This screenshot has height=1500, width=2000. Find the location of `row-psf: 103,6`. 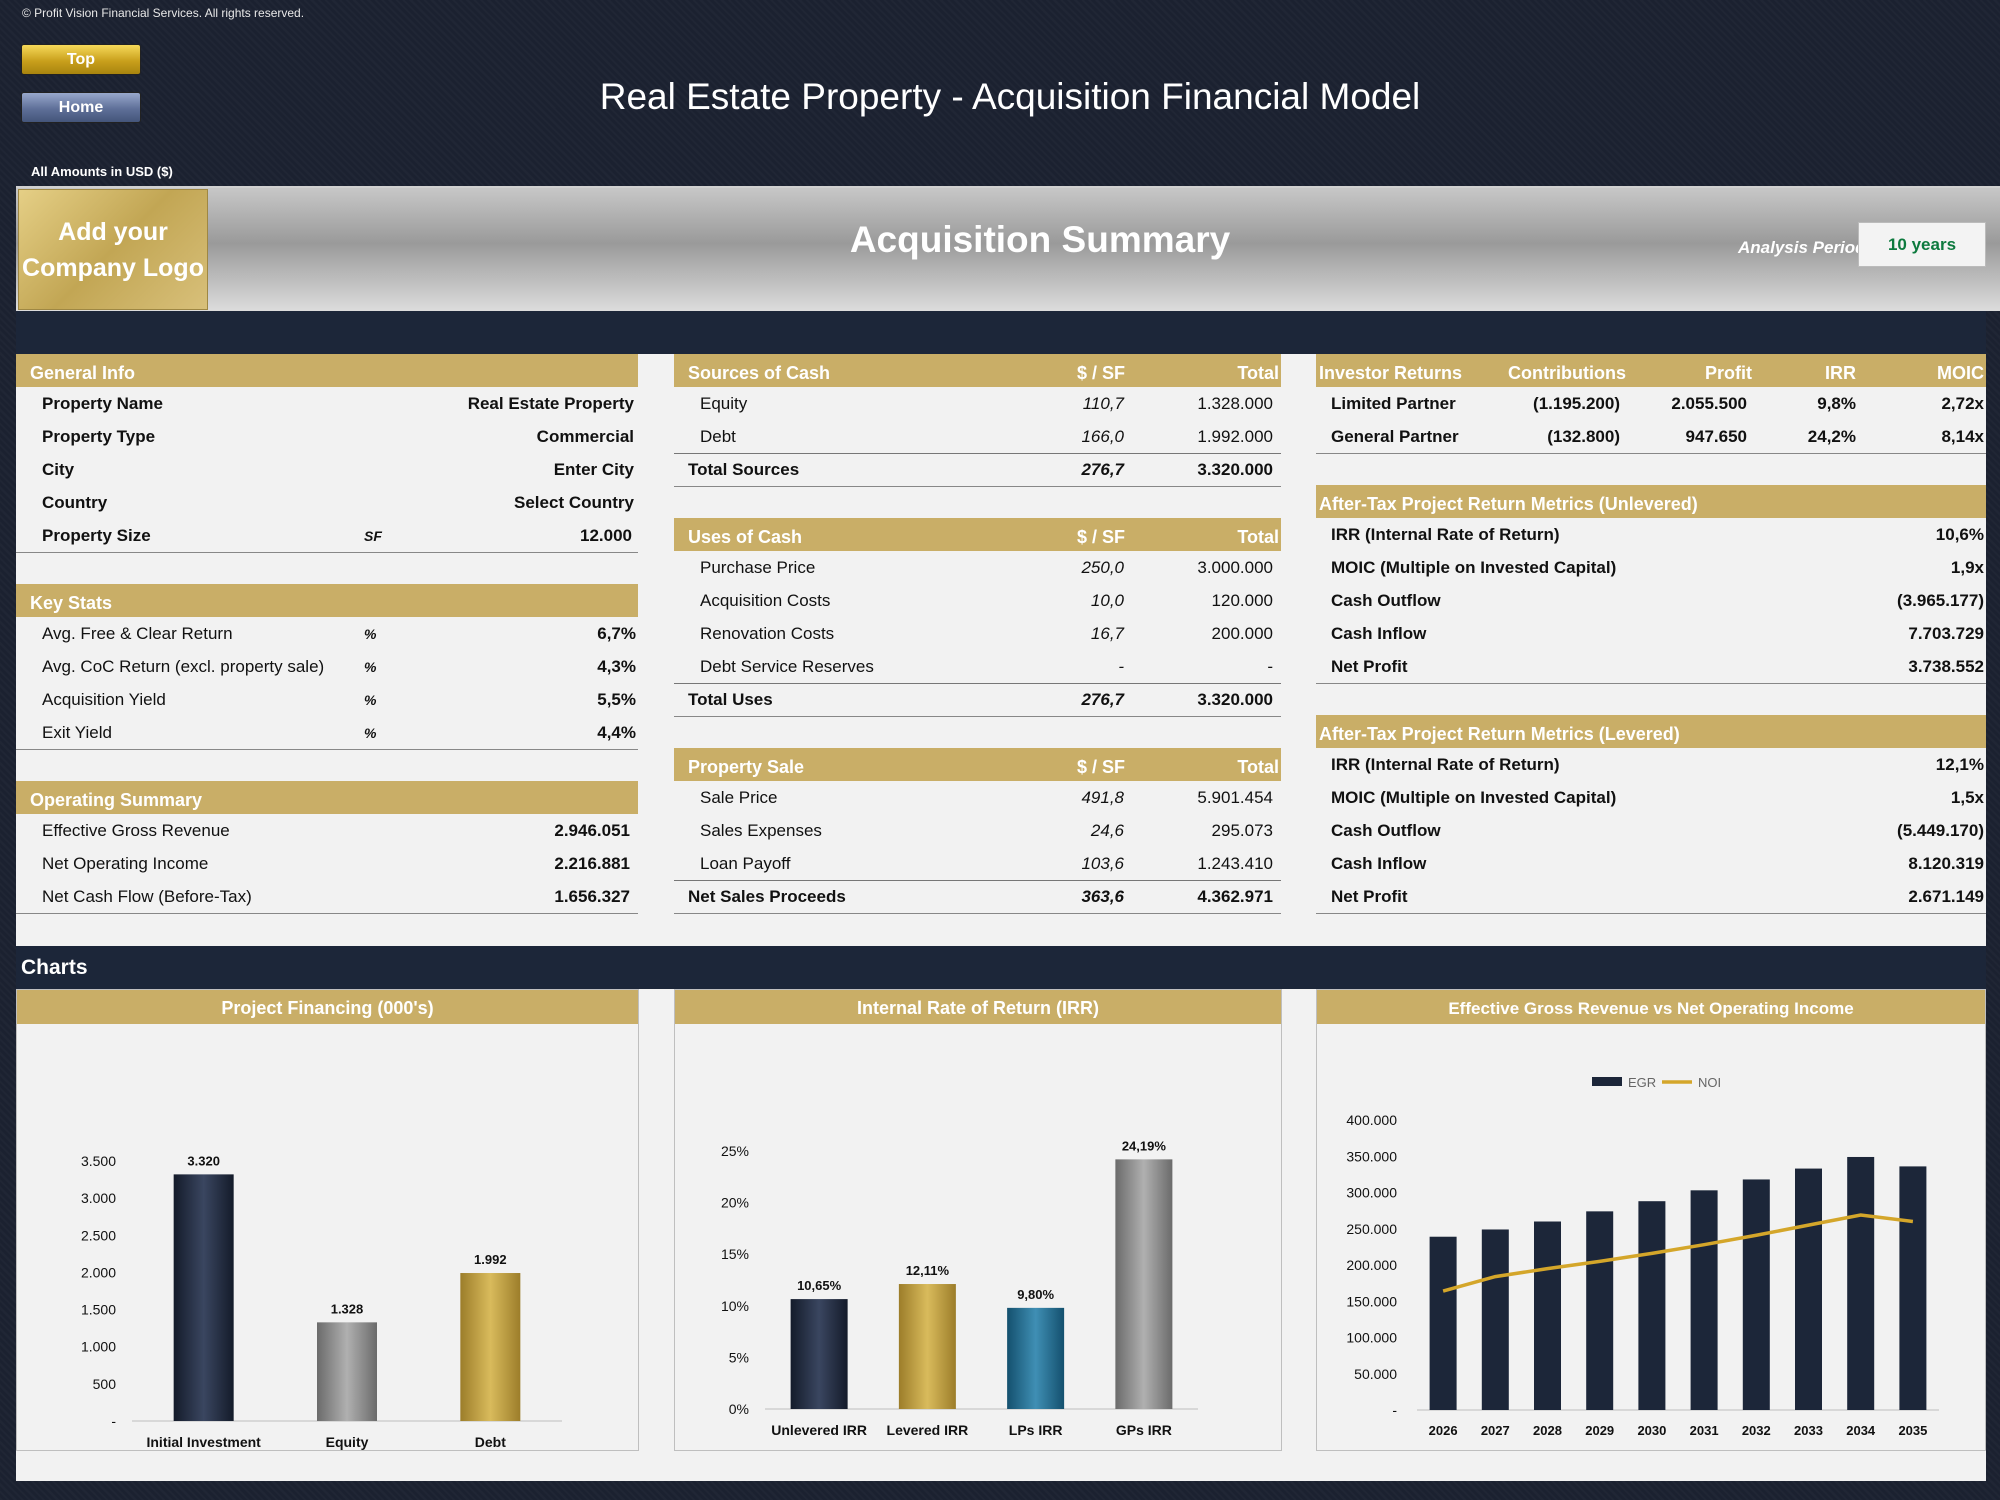

row-psf: 103,6 is located at coordinates (1102, 863).